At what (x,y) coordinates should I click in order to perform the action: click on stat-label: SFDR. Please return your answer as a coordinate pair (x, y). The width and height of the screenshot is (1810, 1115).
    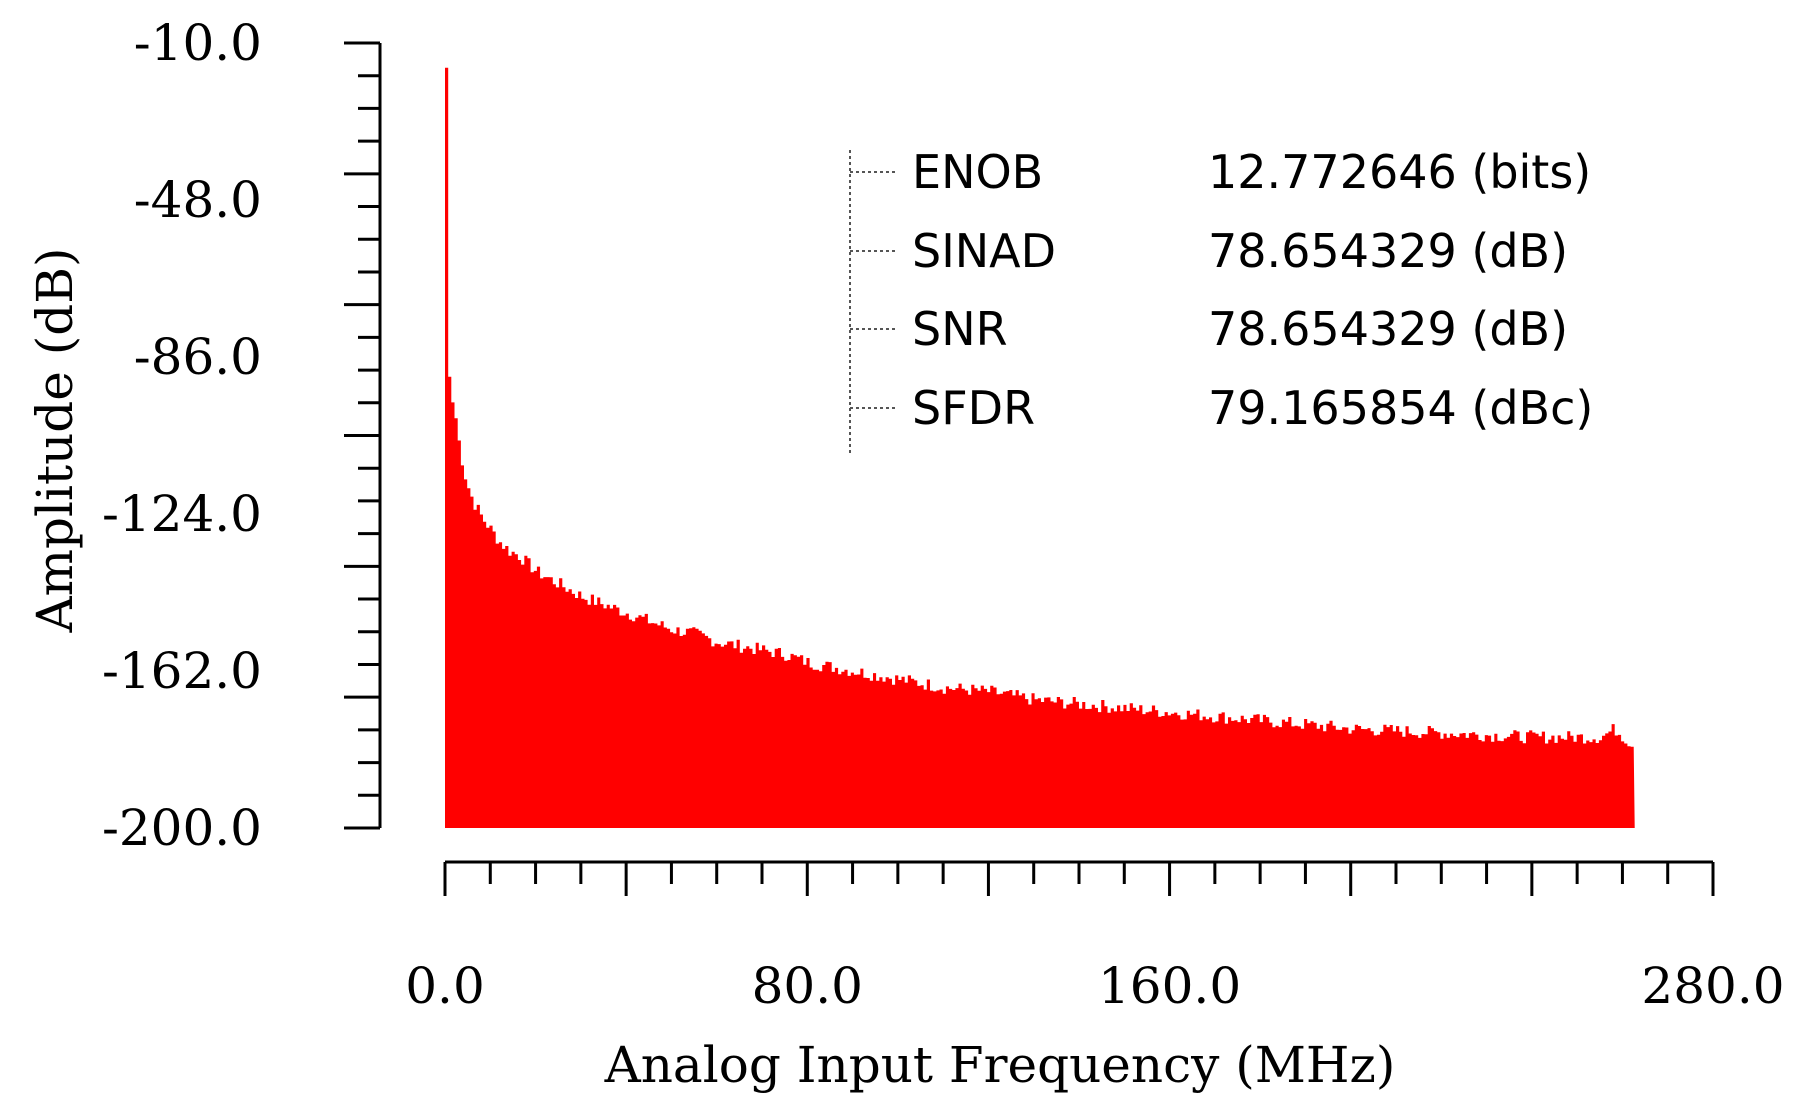
    Looking at the image, I should click on (973, 408).